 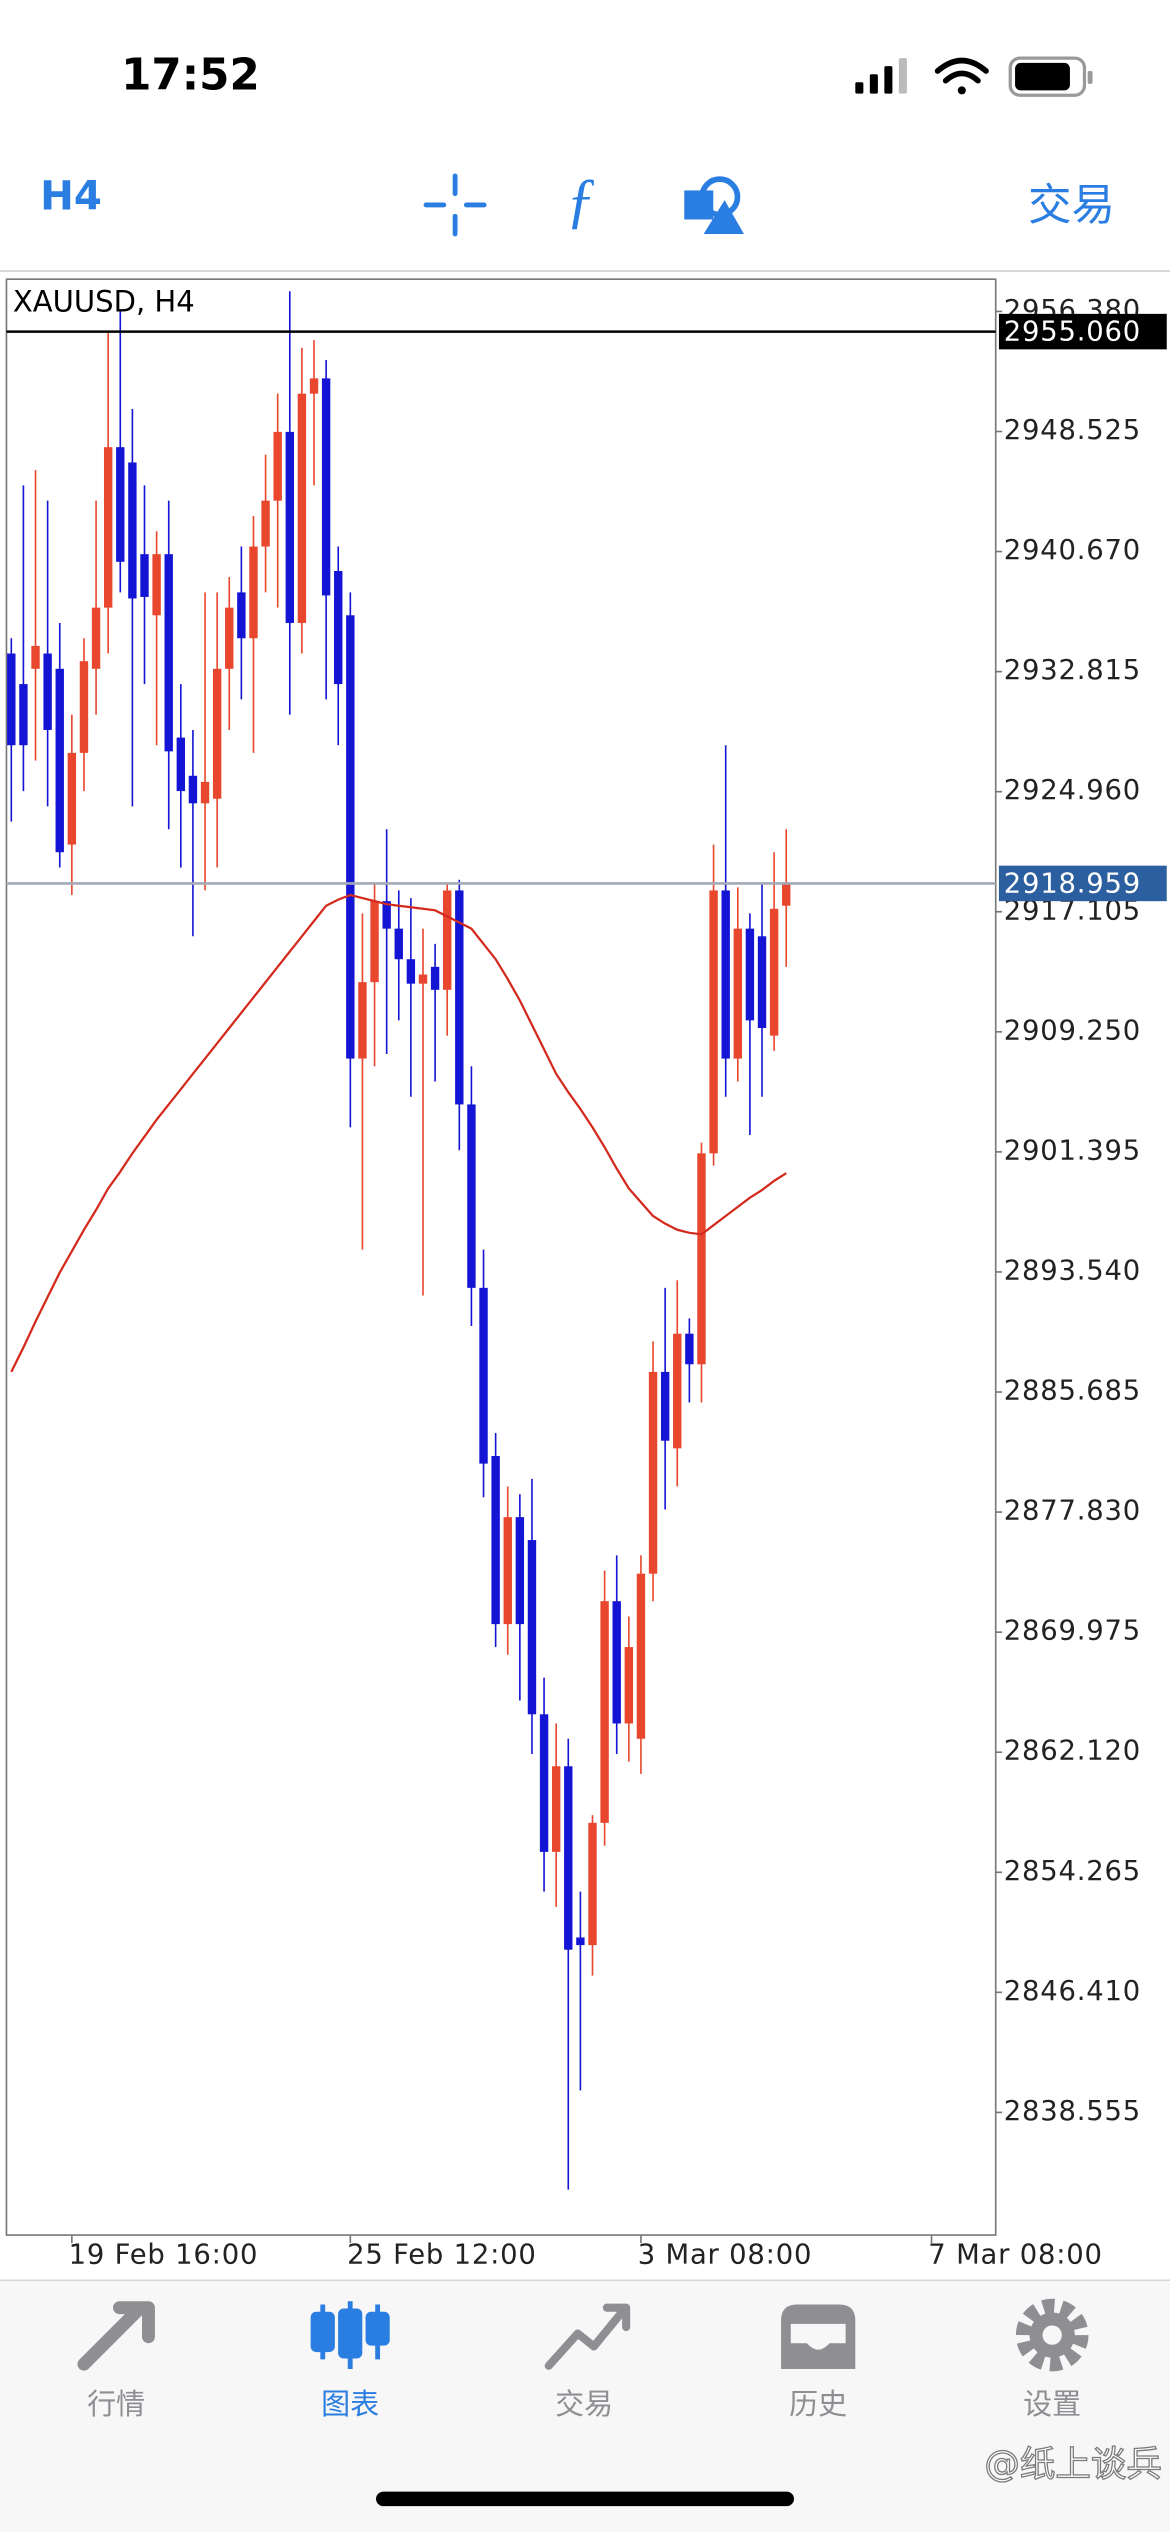 I want to click on moving-average, so click(x=398, y=1133).